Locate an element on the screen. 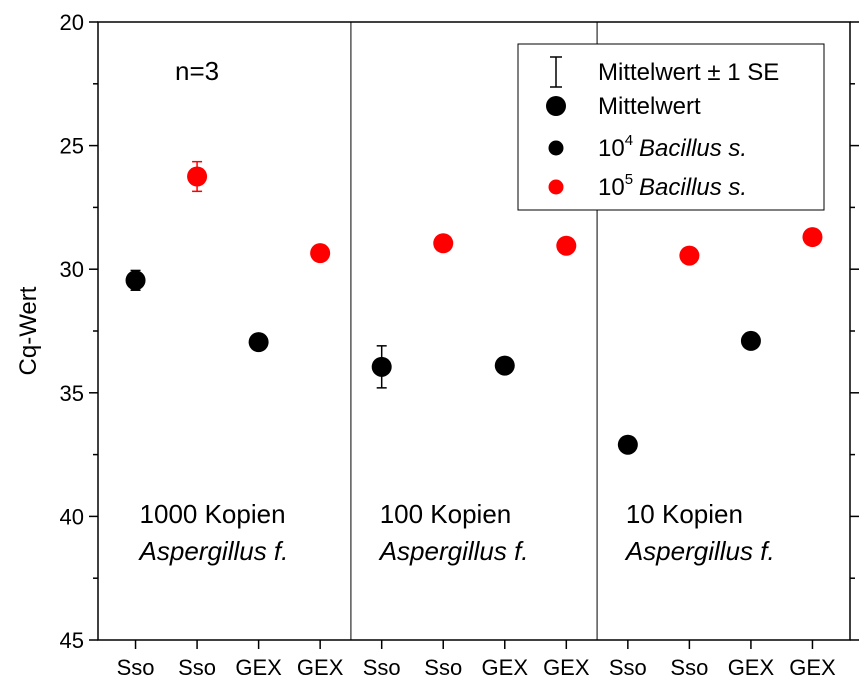 The height and width of the screenshot is (686, 867). y-tick-label: 45 is located at coordinates (72, 640).